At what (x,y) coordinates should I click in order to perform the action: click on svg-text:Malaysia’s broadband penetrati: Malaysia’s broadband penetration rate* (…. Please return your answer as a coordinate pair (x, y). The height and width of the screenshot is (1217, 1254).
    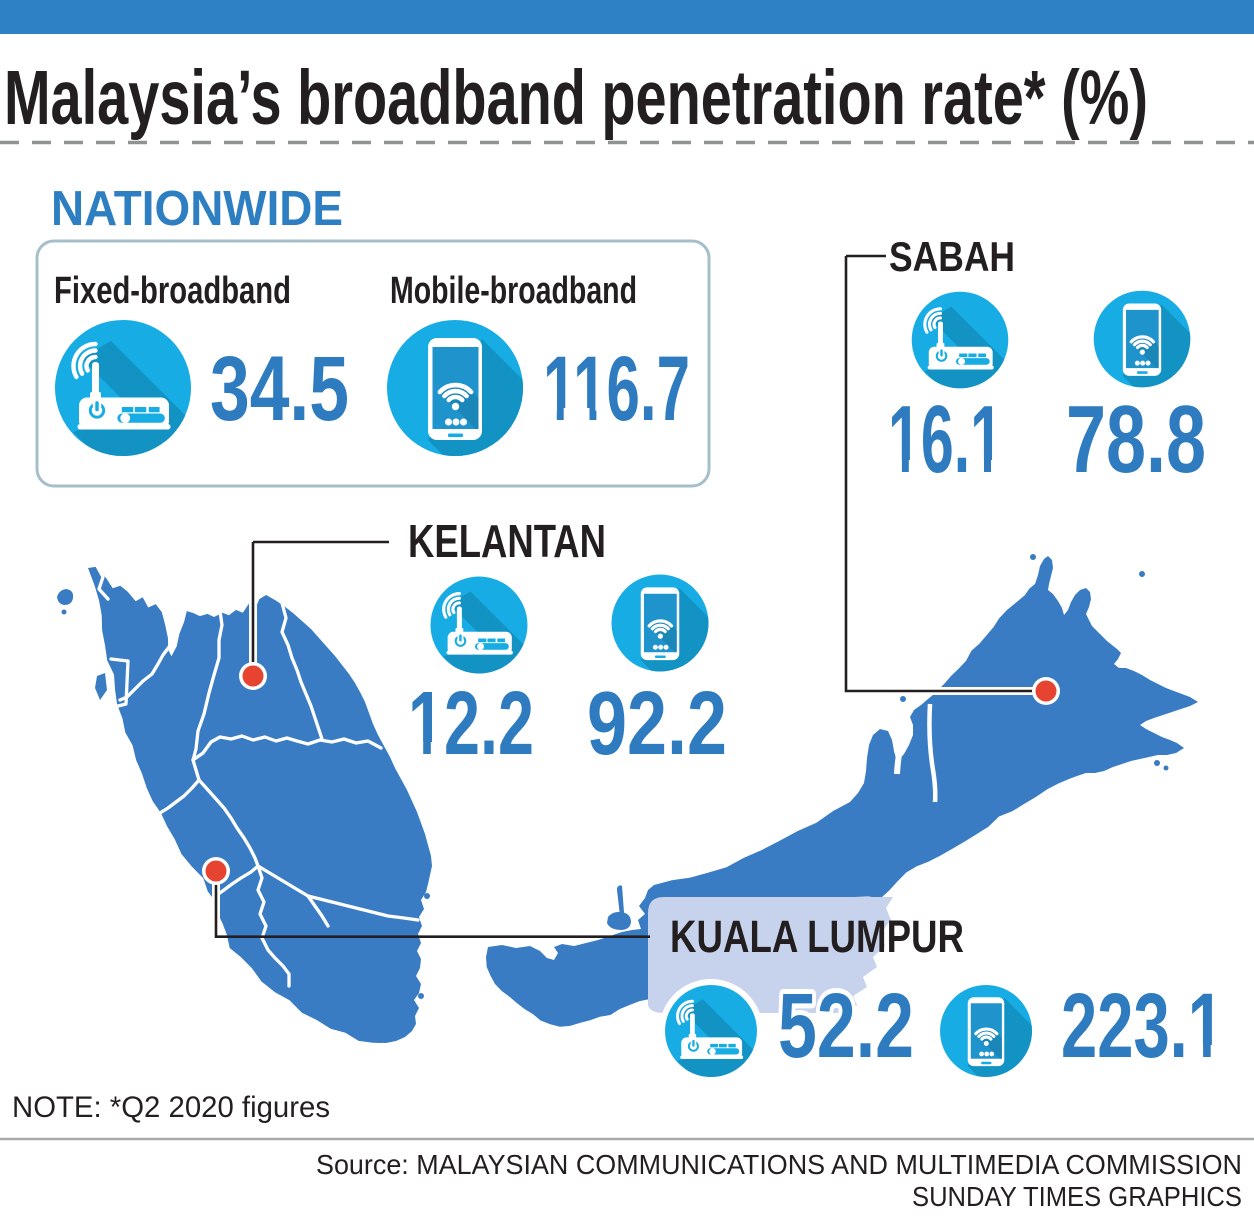
    Looking at the image, I should click on (576, 98).